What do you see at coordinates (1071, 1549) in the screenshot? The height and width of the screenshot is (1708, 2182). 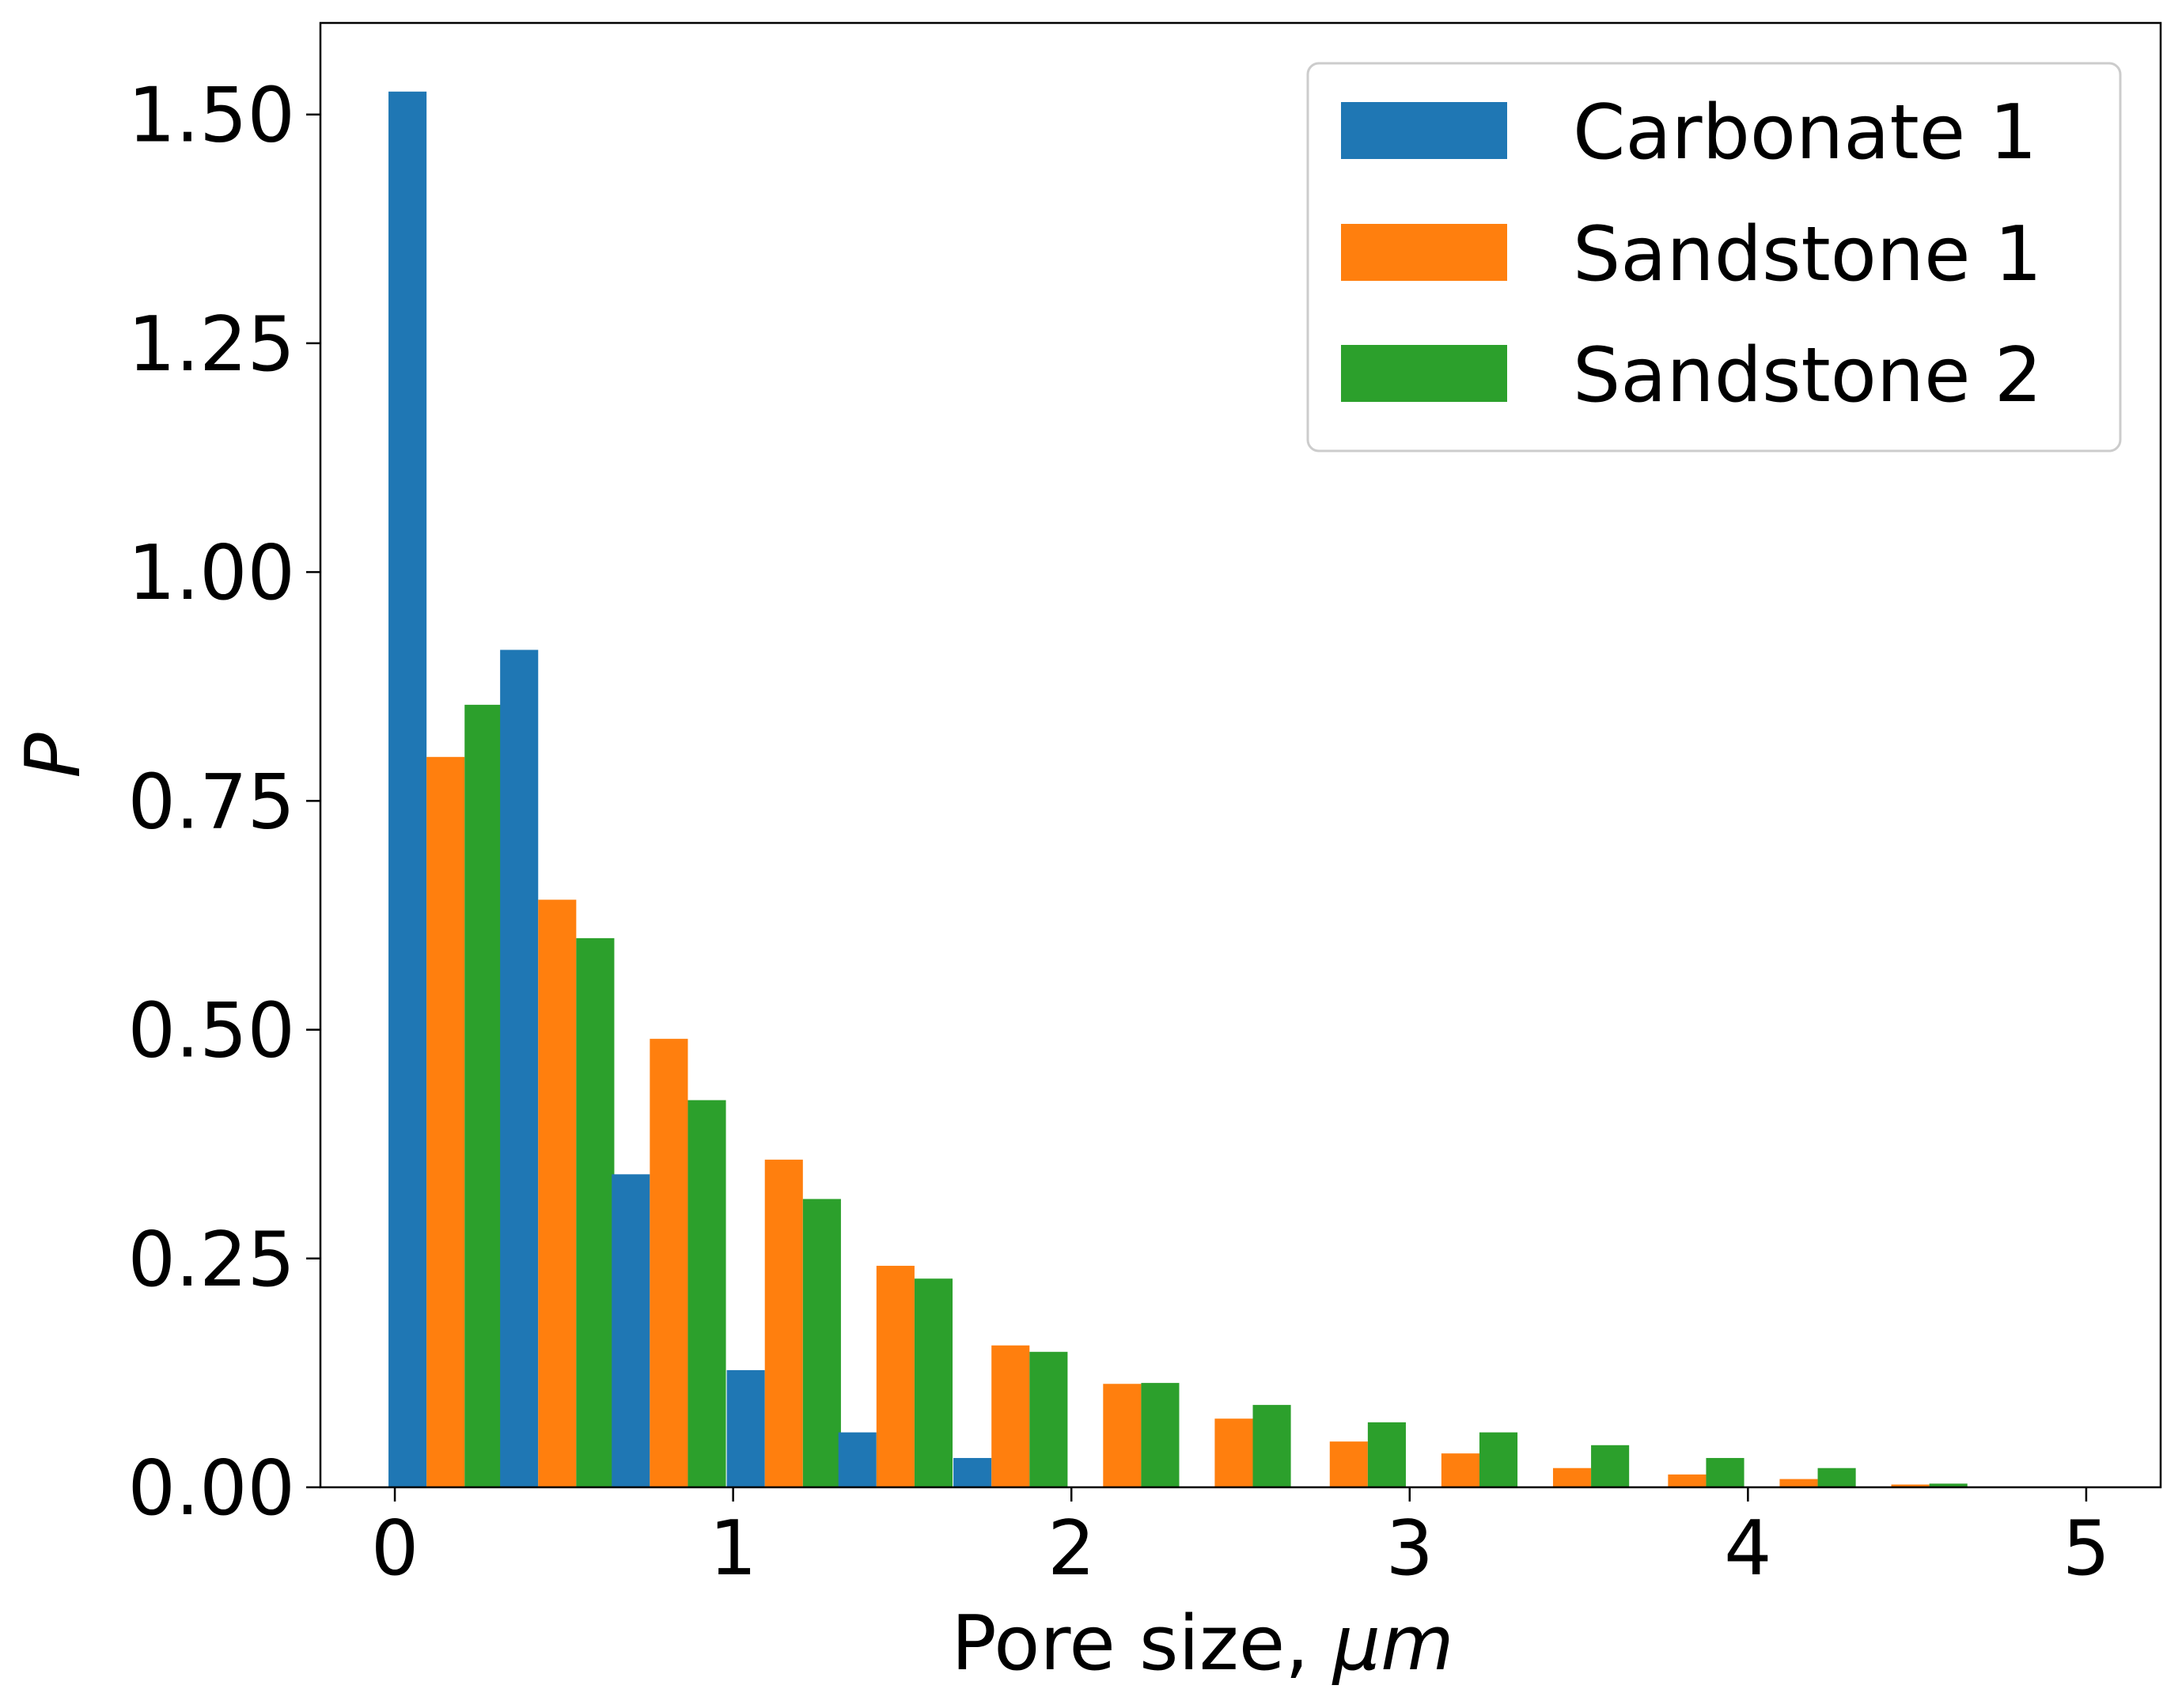 I see `x-tick-label-2: 2` at bounding box center [1071, 1549].